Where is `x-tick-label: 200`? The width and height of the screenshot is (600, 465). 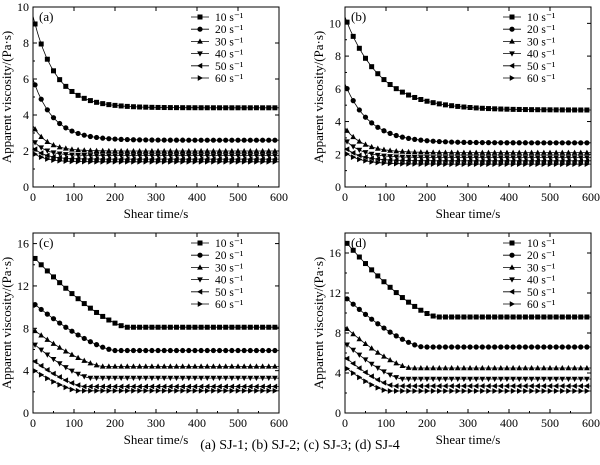
x-tick-label: 200 is located at coordinates (427, 197).